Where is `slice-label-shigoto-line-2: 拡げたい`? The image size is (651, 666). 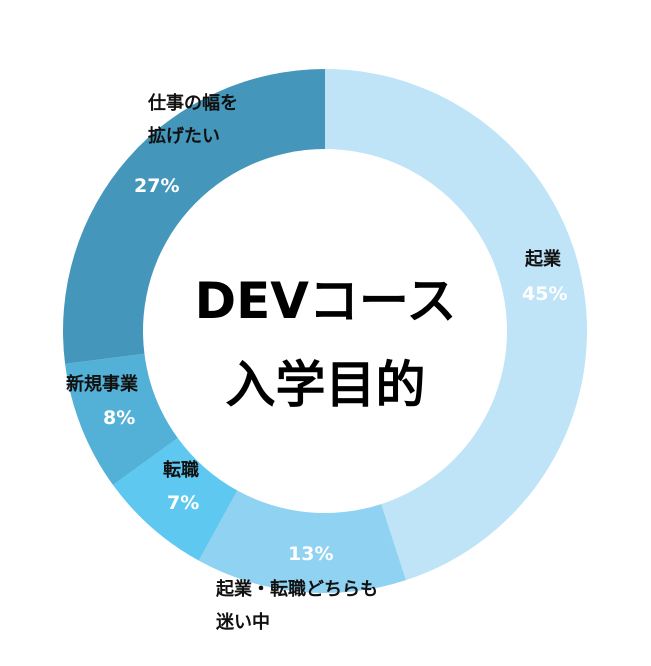 slice-label-shigoto-line-2: 拡げたい is located at coordinates (184, 136).